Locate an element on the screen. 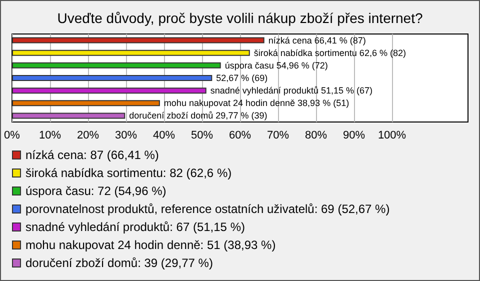 Image resolution: width=480 pixels, height=281 pixels. x-tick-label: 60% is located at coordinates (240, 136).